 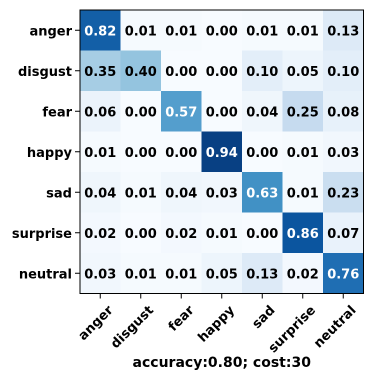 I want to click on cell-value-label: 0.25, so click(x=303, y=112).